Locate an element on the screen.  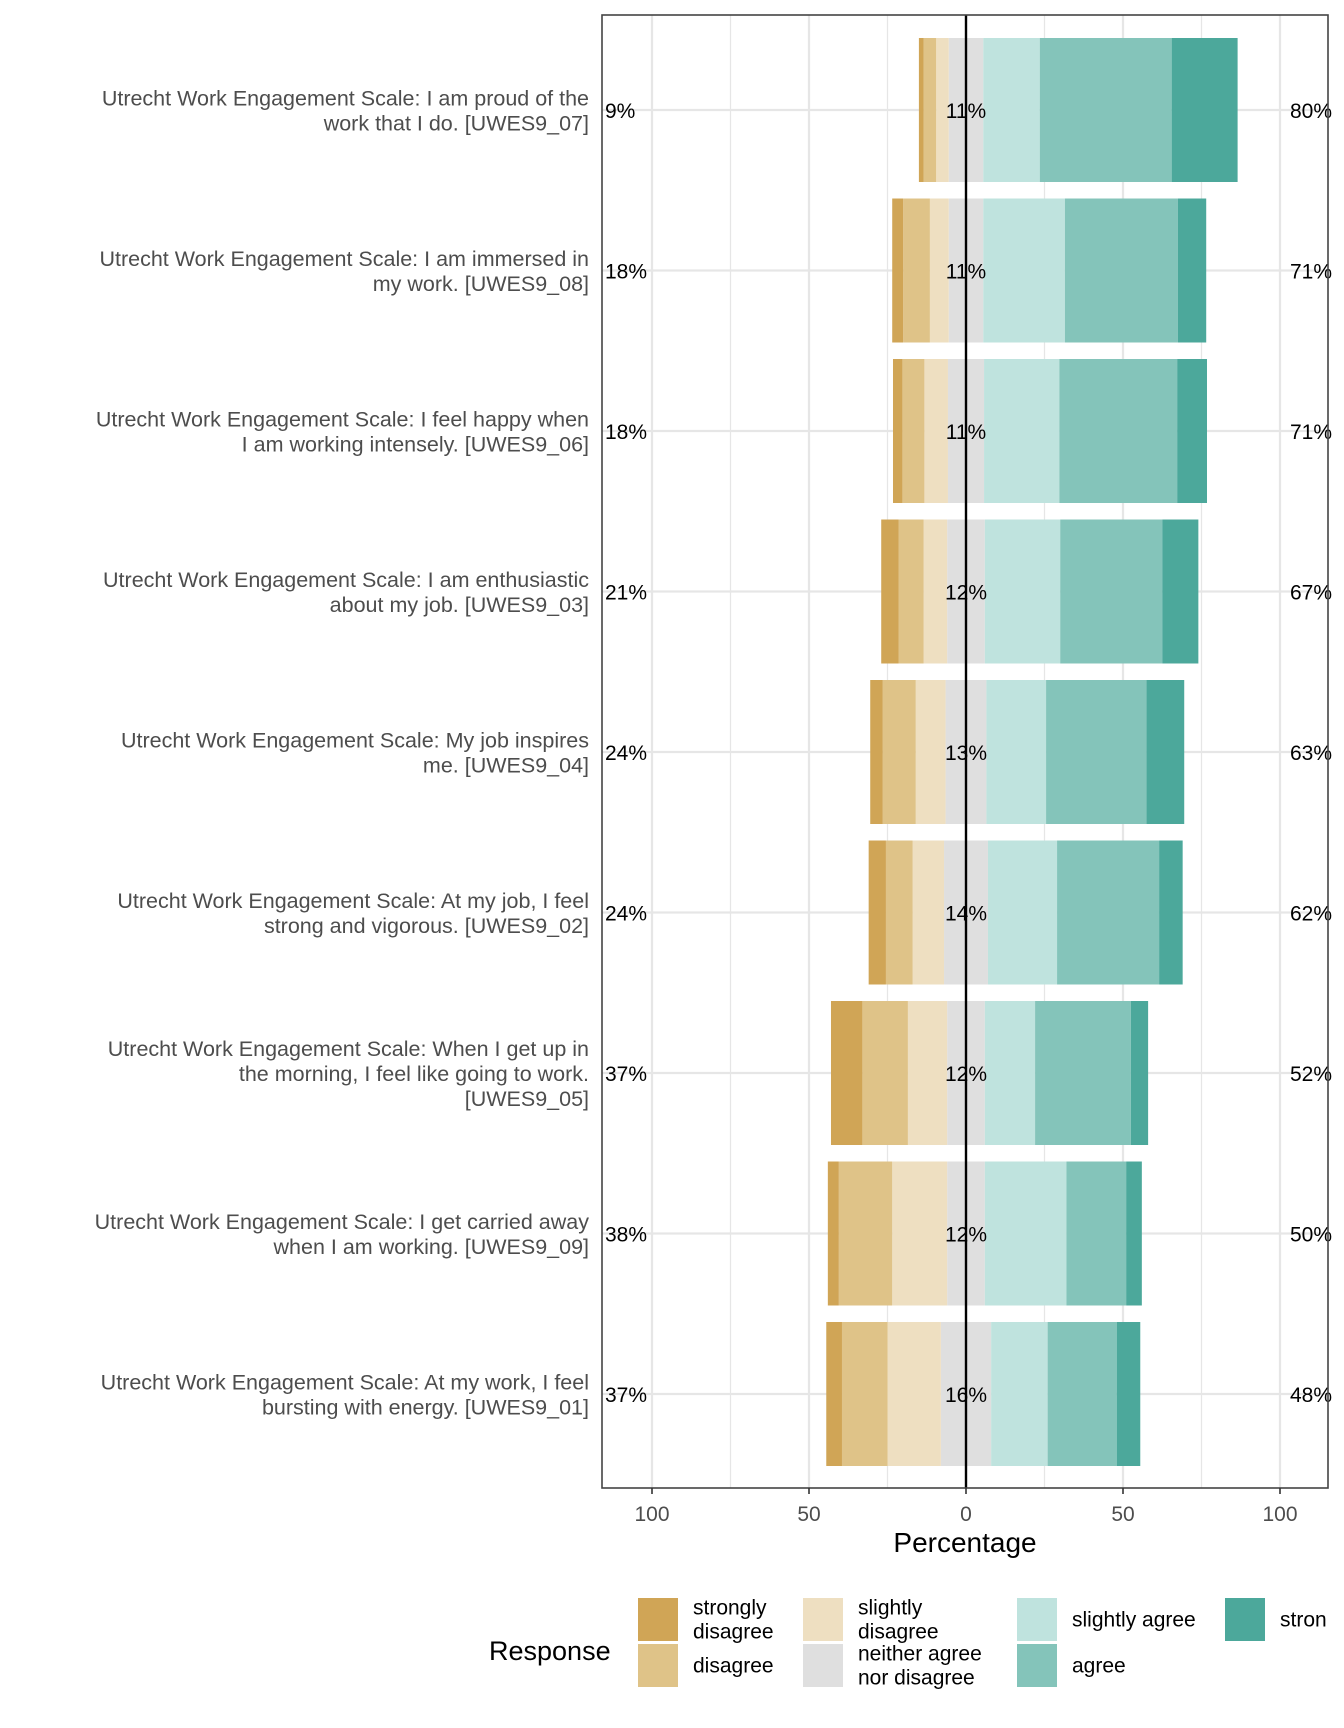
neutral-percent-label: 16% is located at coordinates (966, 1395).